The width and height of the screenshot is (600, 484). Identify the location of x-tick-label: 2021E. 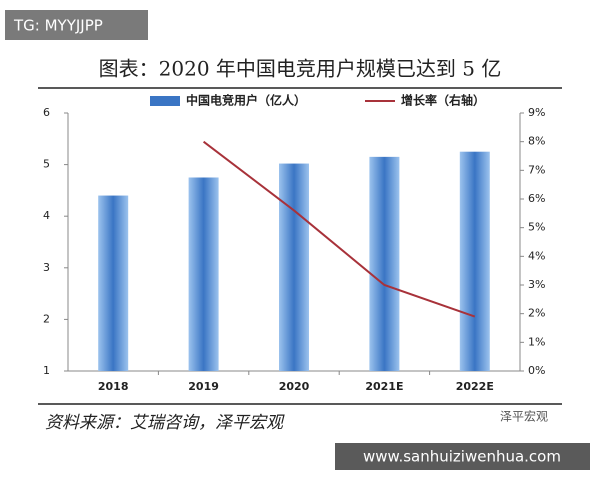
(384, 386).